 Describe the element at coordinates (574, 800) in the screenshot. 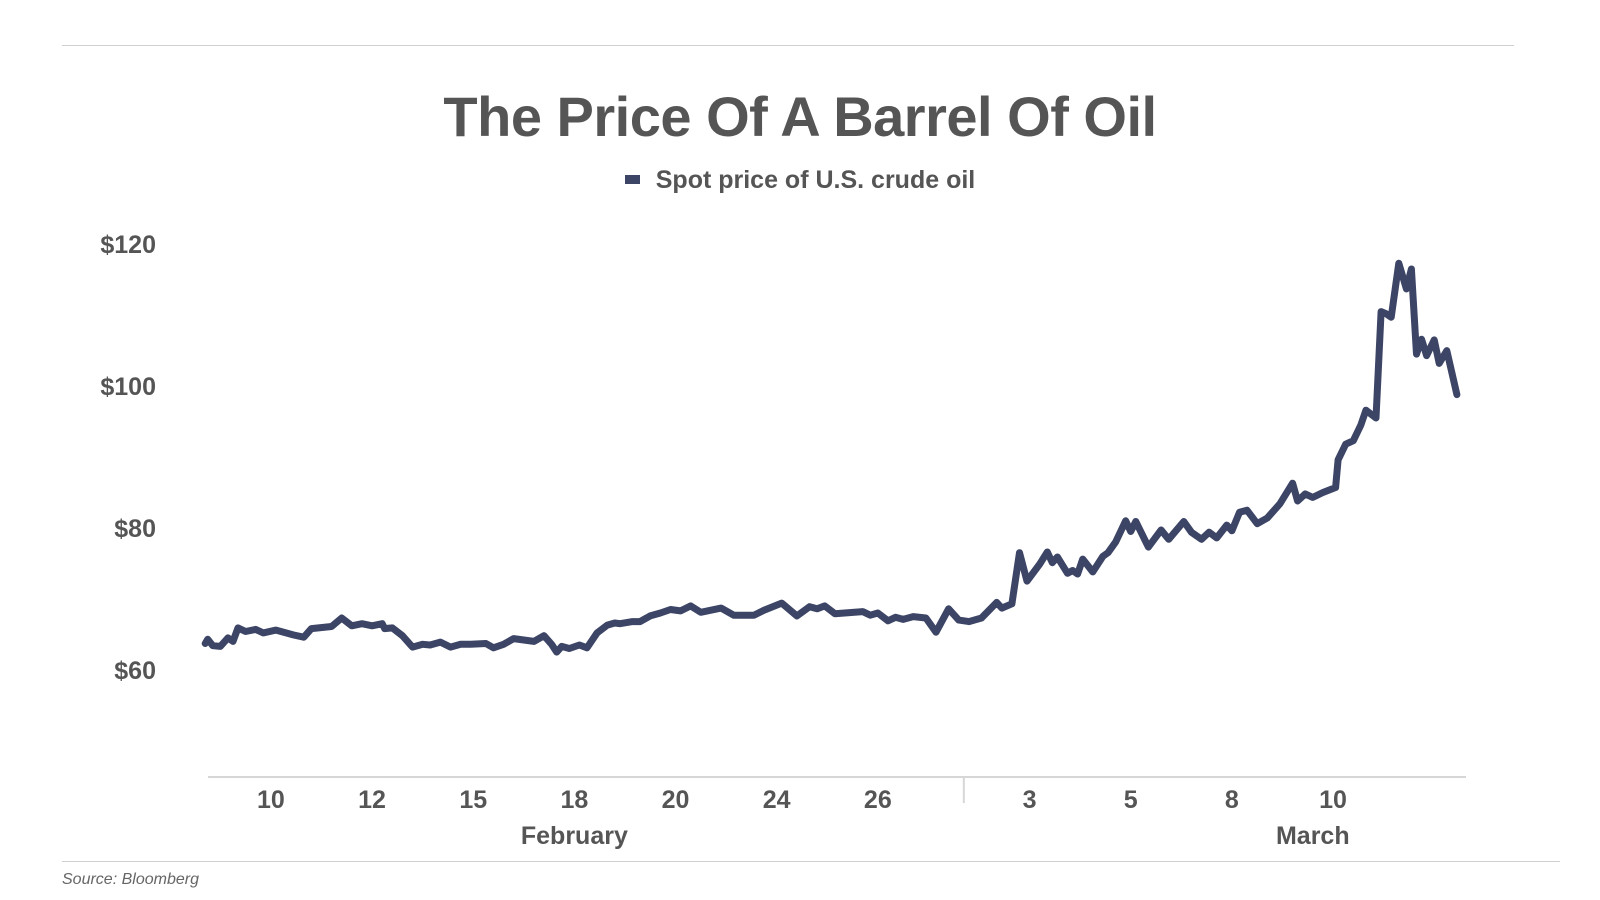

I see `x-tick-label: 18` at that location.